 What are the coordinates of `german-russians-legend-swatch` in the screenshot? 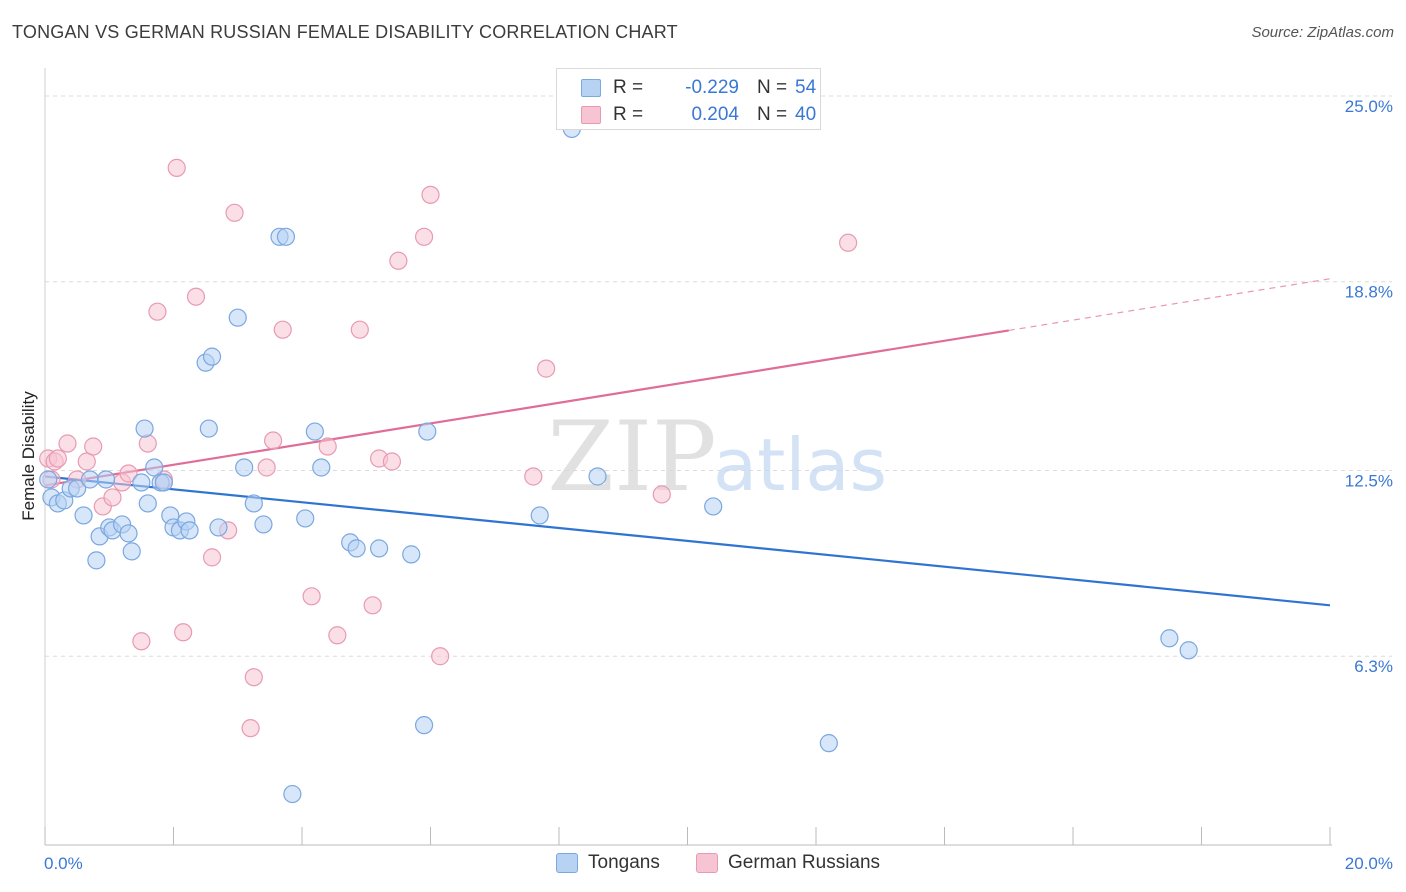 It's located at (707, 863).